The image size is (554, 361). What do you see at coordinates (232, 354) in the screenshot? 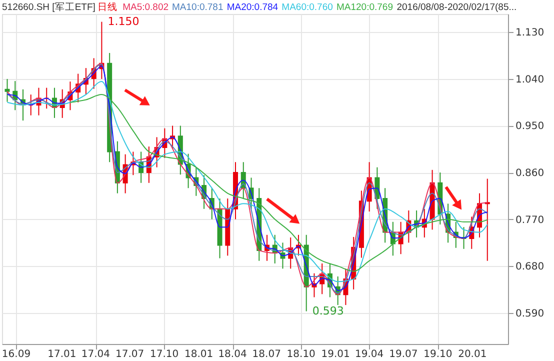
I see `x-tick-label: 18.04` at bounding box center [232, 354].